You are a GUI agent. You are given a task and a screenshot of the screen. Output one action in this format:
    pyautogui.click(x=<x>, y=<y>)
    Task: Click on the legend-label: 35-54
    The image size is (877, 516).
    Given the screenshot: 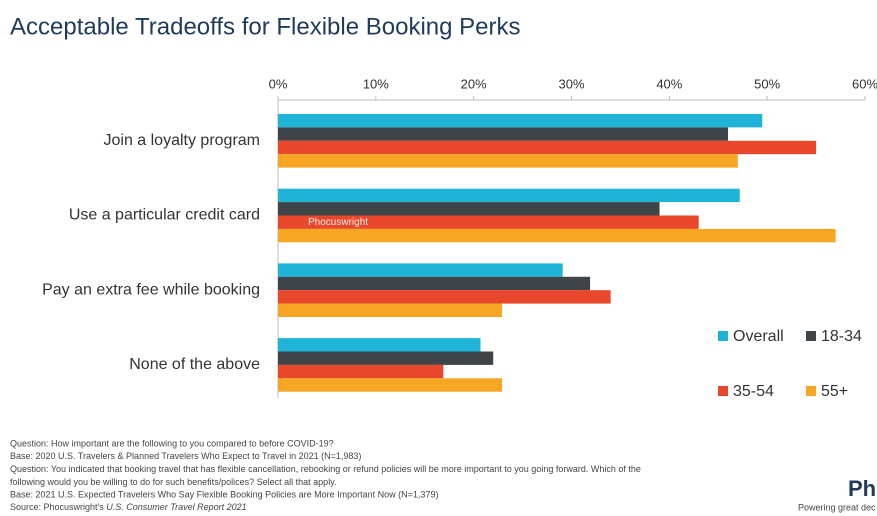 What is the action you would take?
    pyautogui.click(x=753, y=391)
    